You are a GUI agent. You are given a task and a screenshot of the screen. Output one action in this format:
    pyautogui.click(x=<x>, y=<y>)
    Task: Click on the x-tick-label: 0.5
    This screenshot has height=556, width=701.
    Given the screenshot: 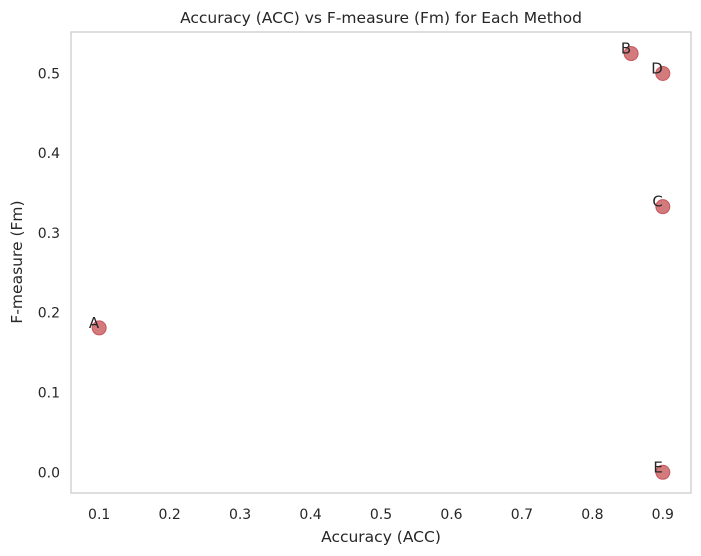 What is the action you would take?
    pyautogui.click(x=381, y=515)
    